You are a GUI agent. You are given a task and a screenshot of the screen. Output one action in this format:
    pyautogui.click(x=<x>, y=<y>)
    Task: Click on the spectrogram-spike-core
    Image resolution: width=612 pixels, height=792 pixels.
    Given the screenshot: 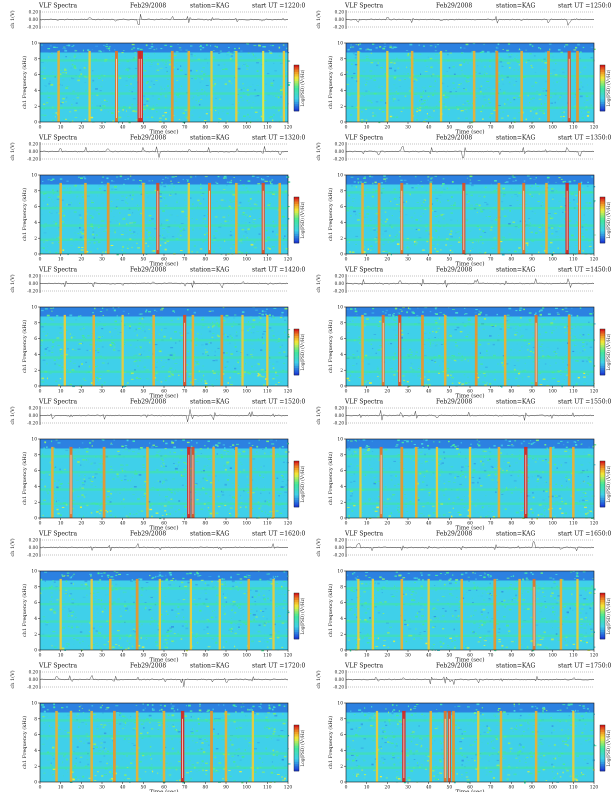 What is the action you would take?
    pyautogui.click(x=139, y=88)
    